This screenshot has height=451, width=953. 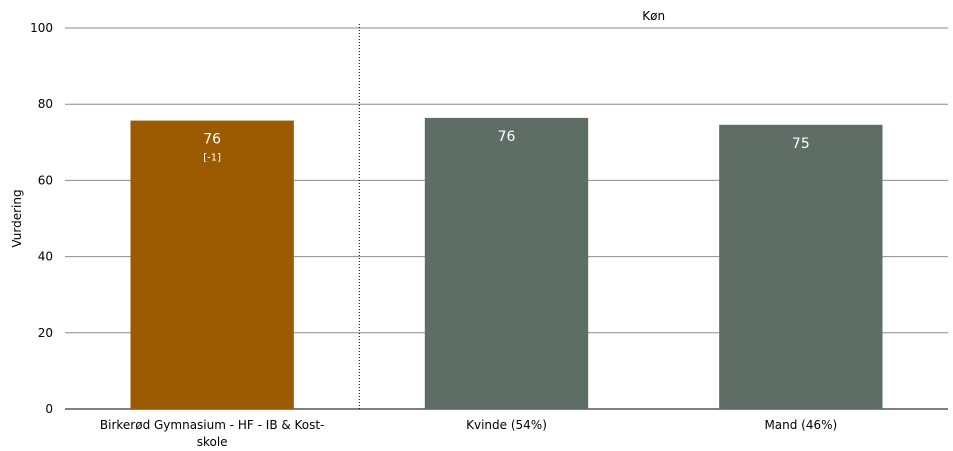 What do you see at coordinates (212, 158) in the screenshot?
I see `bar-change-label: [-1]` at bounding box center [212, 158].